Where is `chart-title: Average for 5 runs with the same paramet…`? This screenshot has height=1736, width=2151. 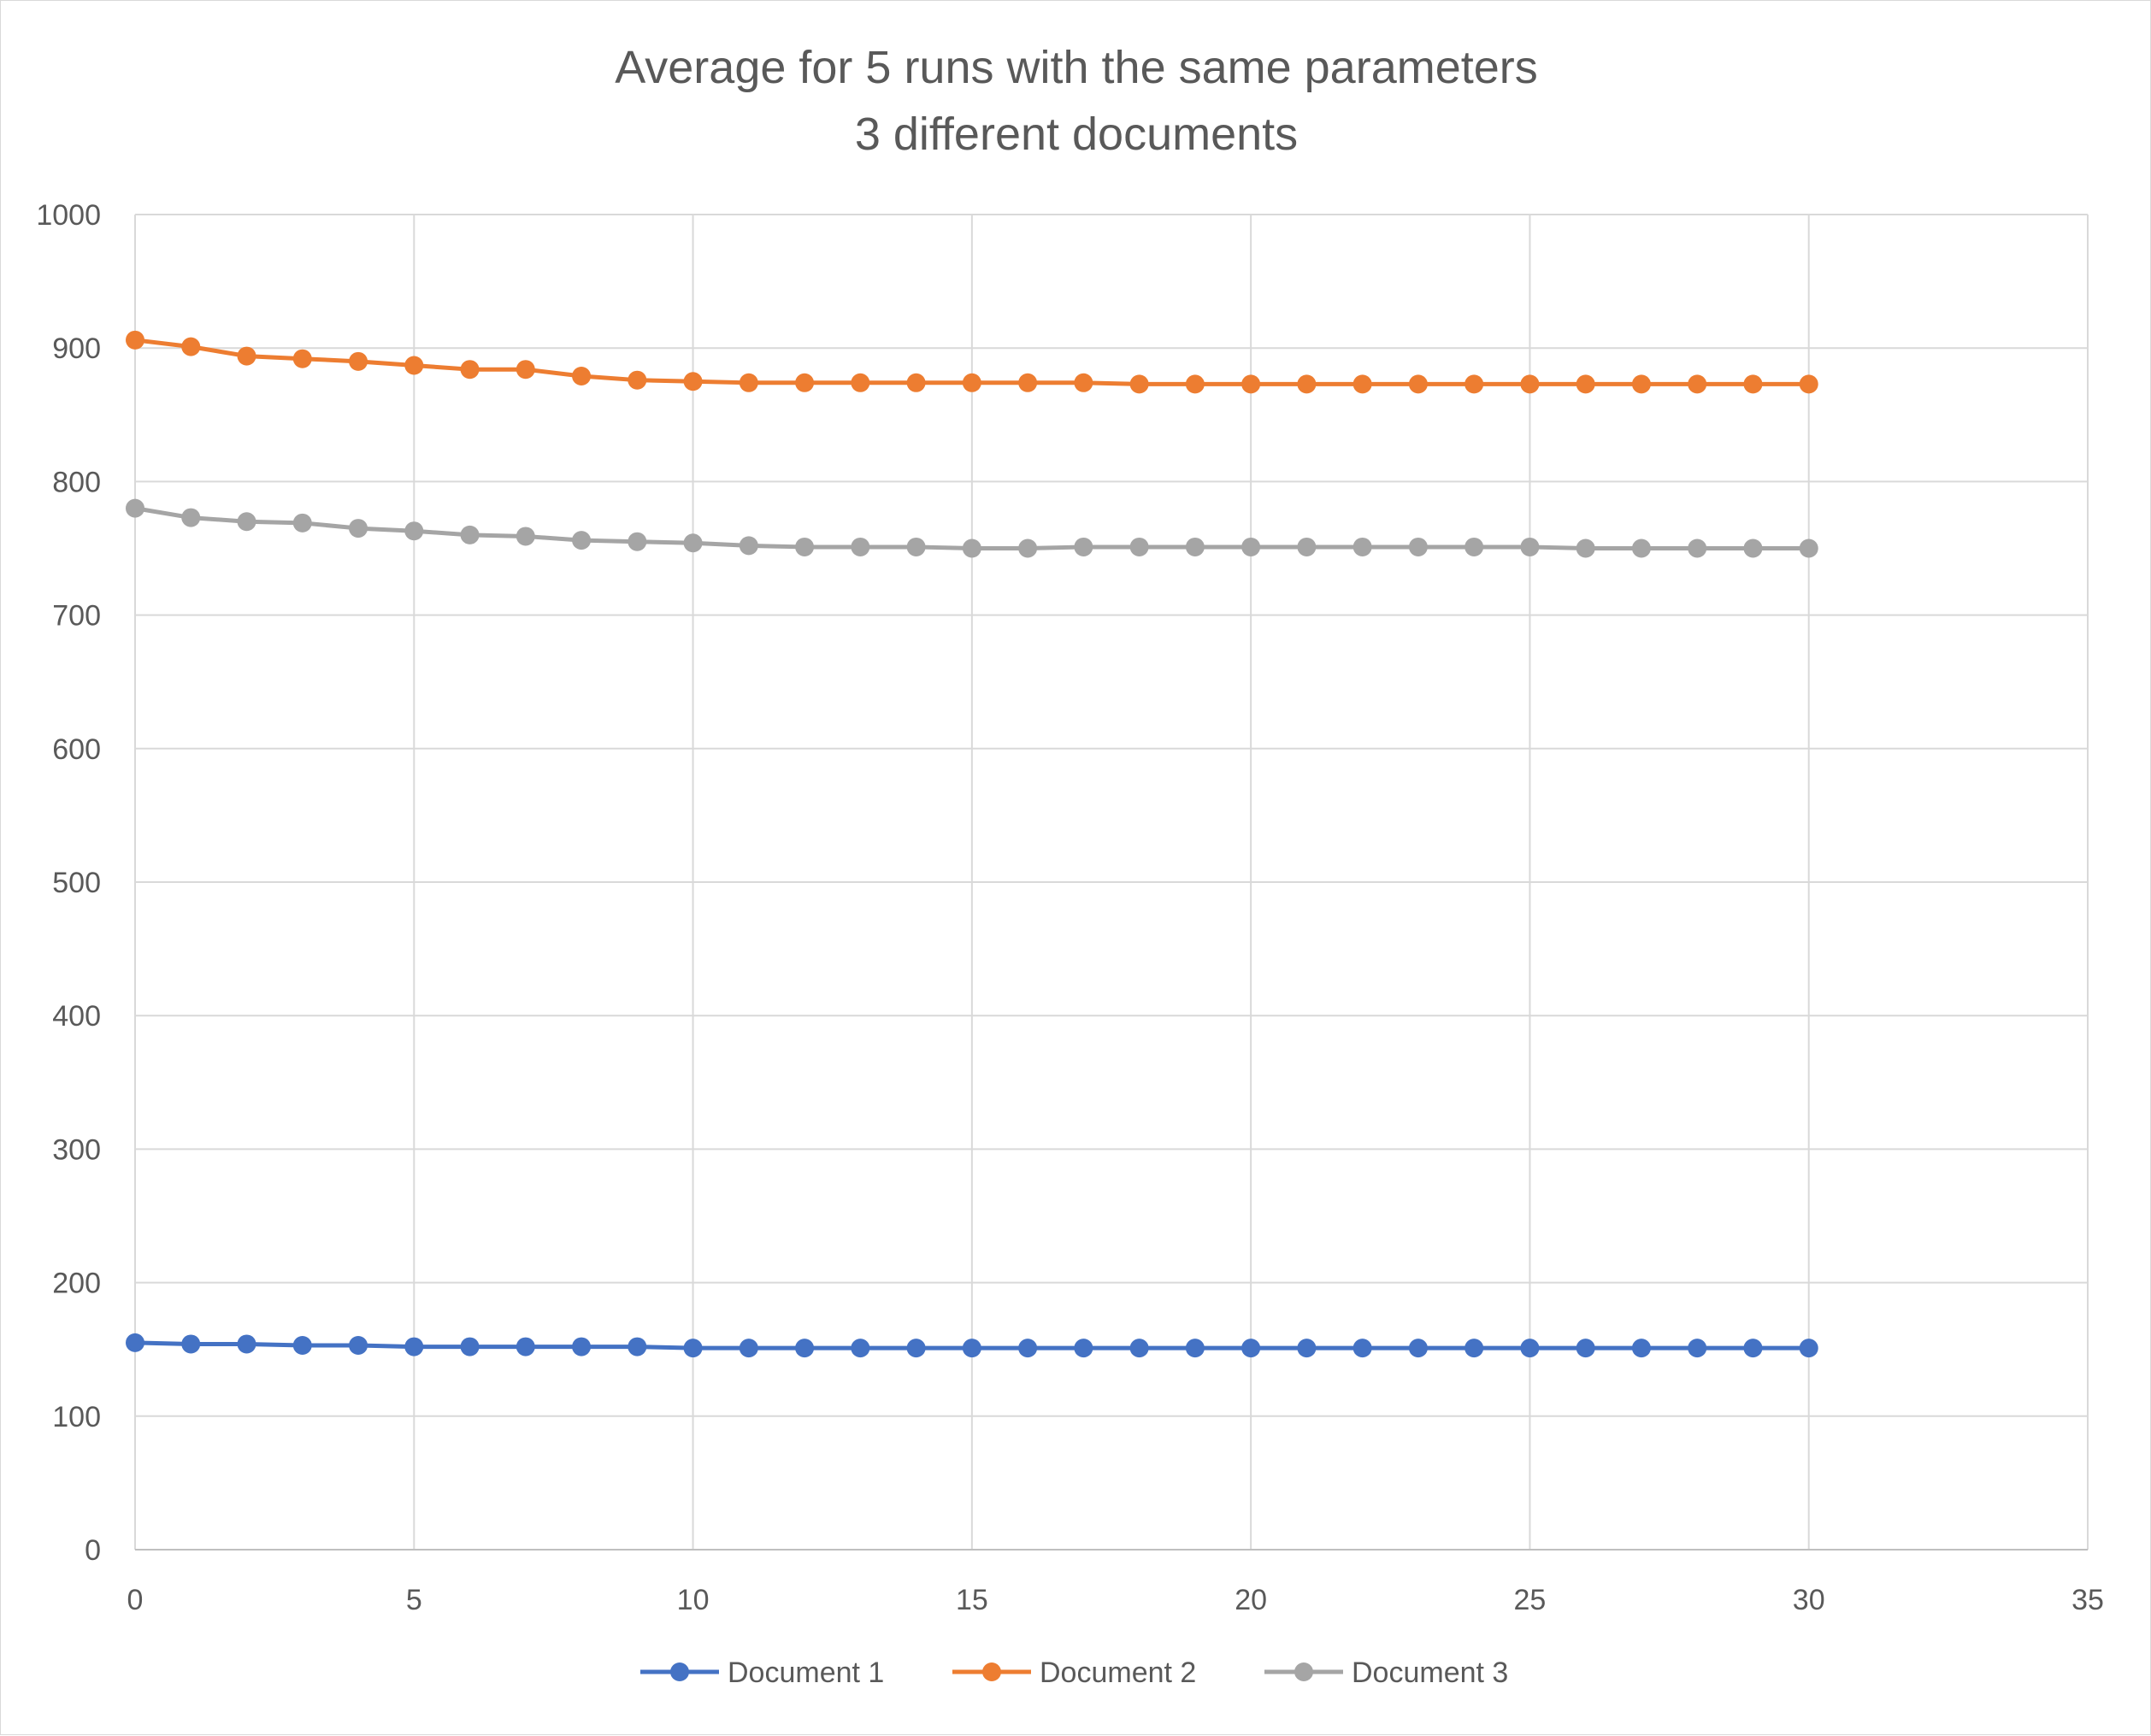 chart-title: Average for 5 runs with the same paramet… is located at coordinates (1077, 67).